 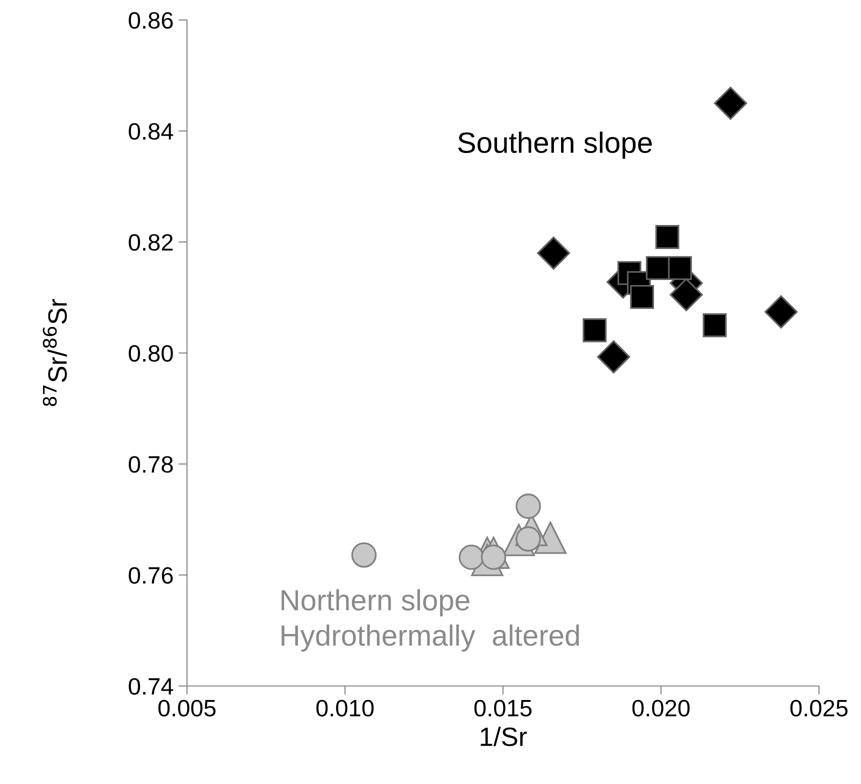 What do you see at coordinates (430, 638) in the screenshot?
I see `annotation: Hydrothermally altered` at bounding box center [430, 638].